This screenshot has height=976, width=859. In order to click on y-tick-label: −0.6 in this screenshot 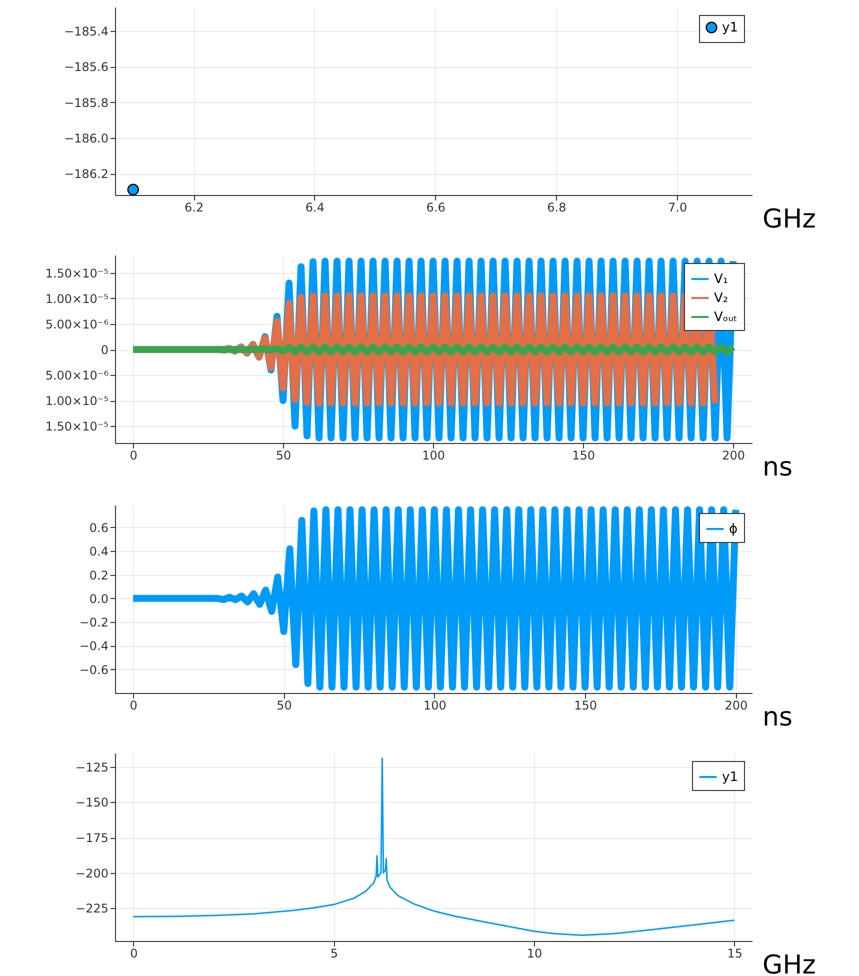, I will do `click(93, 669)`.